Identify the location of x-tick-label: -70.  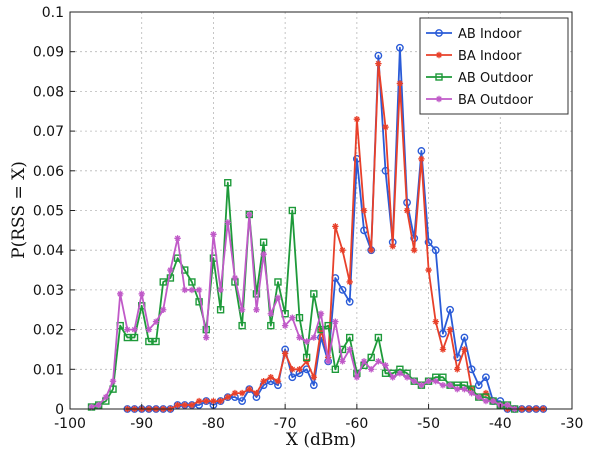
(285, 424).